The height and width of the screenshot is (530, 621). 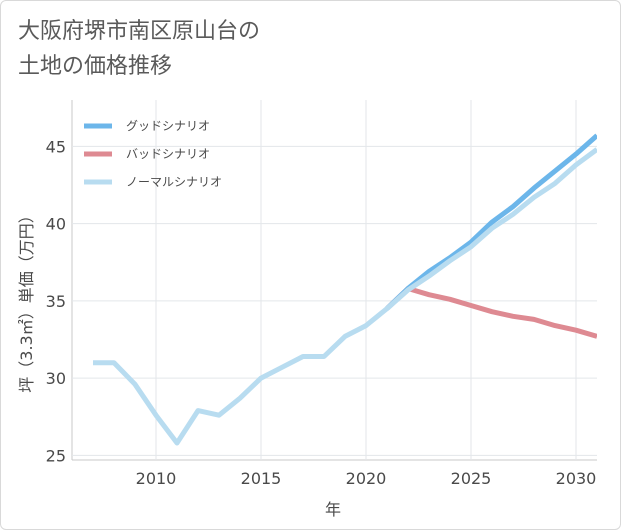 I want to click on y-tick-label: 35, so click(x=56, y=301).